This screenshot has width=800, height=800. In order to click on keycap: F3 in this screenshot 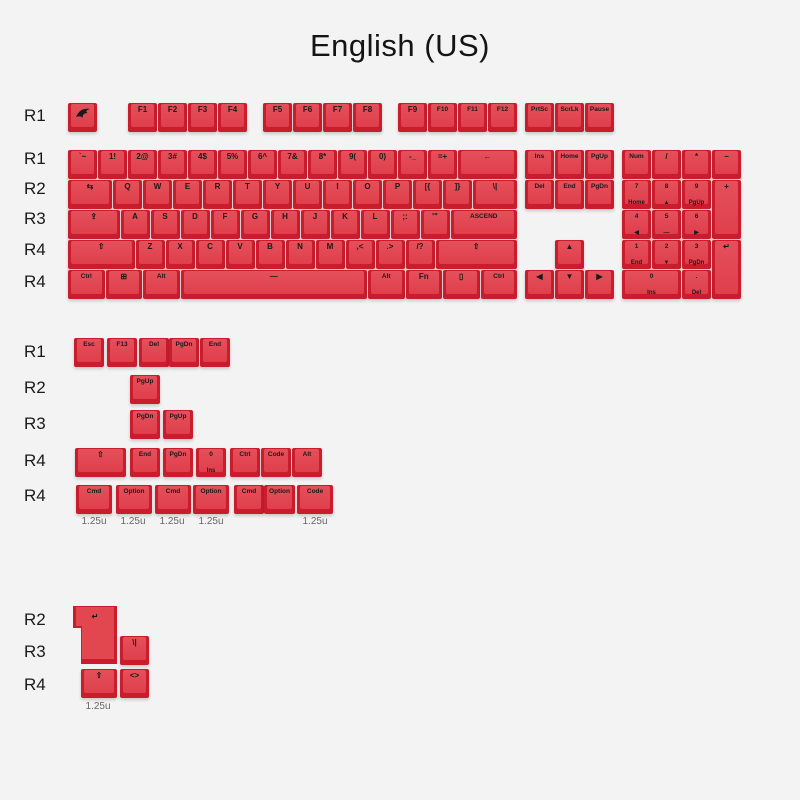, I will do `click(202, 117)`.